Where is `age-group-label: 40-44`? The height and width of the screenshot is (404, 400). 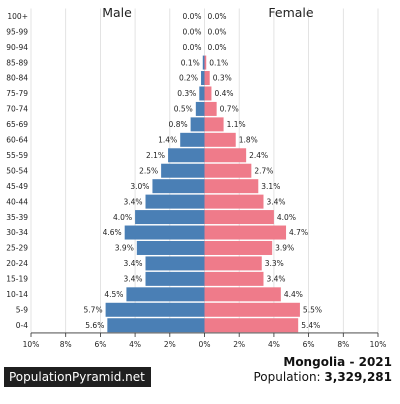 age-group-label: 40-44 is located at coordinates (17, 201).